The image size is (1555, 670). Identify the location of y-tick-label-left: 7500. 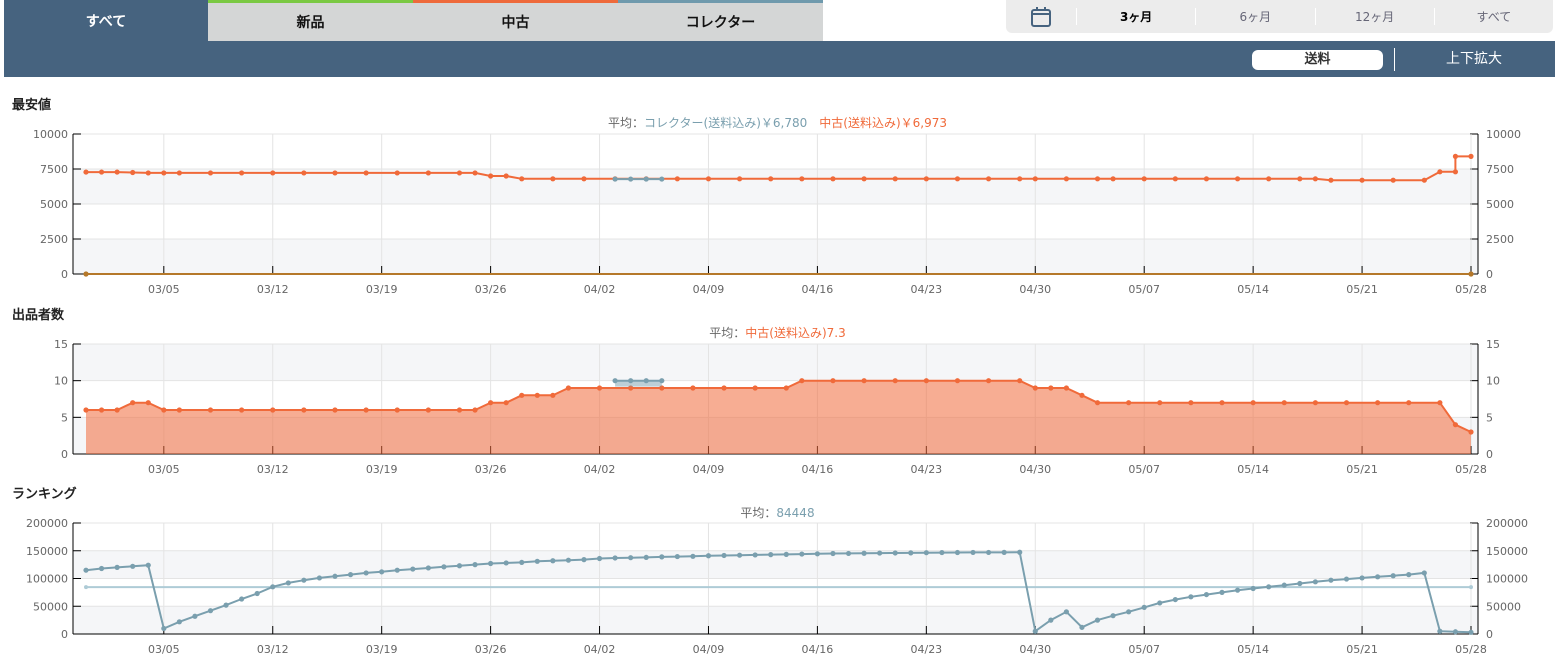
(54, 169).